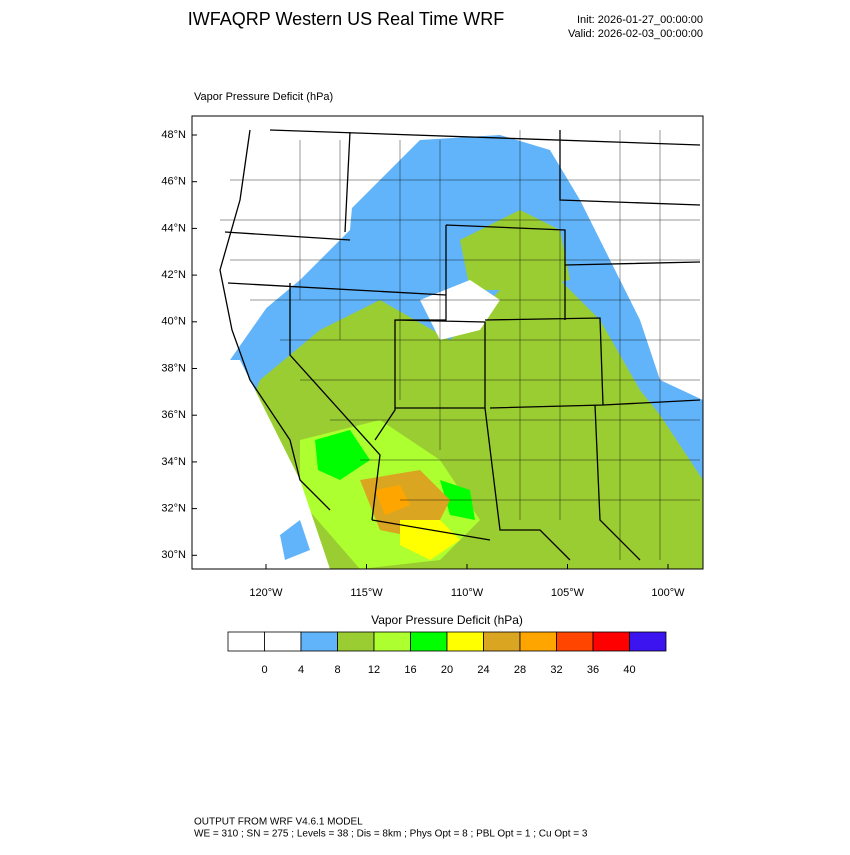 The image size is (850, 855). What do you see at coordinates (173, 368) in the screenshot?
I see `lat-label: 38°N` at bounding box center [173, 368].